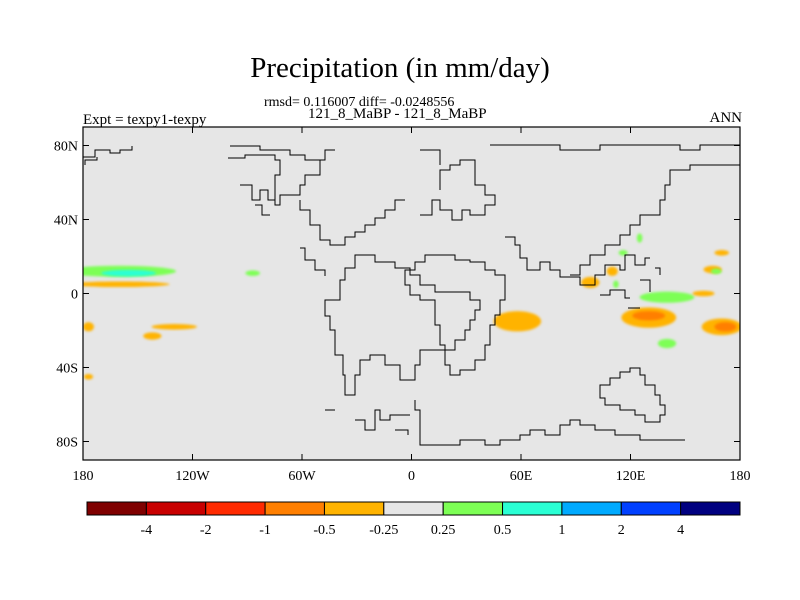 The height and width of the screenshot is (600, 800). What do you see at coordinates (621, 530) in the screenshot?
I see `colorbar-label: 2` at bounding box center [621, 530].